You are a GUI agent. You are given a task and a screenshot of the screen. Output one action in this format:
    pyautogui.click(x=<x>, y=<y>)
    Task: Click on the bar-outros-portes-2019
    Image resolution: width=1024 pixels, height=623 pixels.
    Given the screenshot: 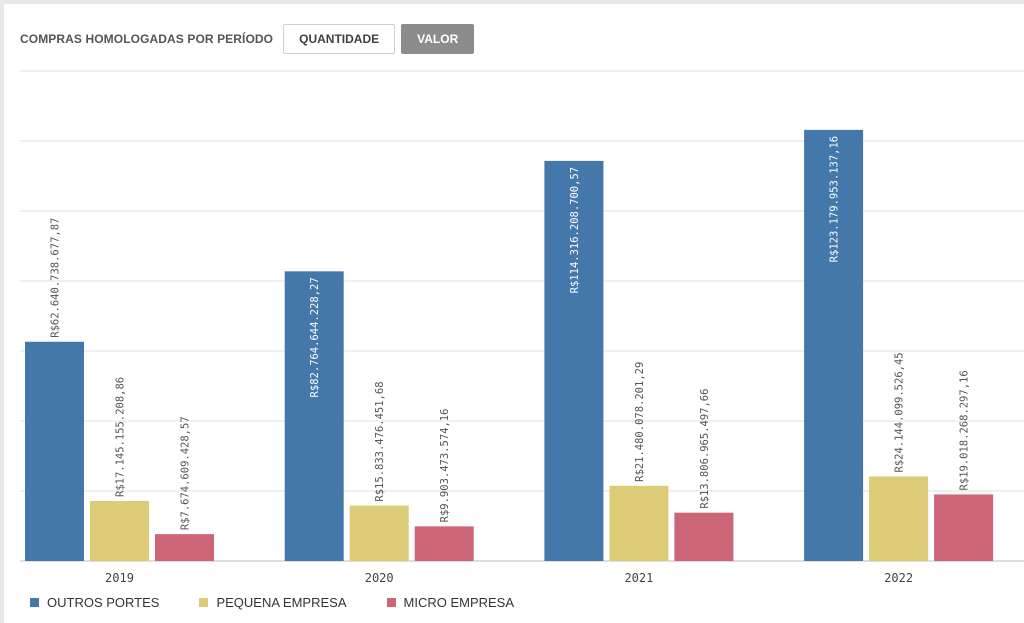 What is the action you would take?
    pyautogui.click(x=54, y=451)
    